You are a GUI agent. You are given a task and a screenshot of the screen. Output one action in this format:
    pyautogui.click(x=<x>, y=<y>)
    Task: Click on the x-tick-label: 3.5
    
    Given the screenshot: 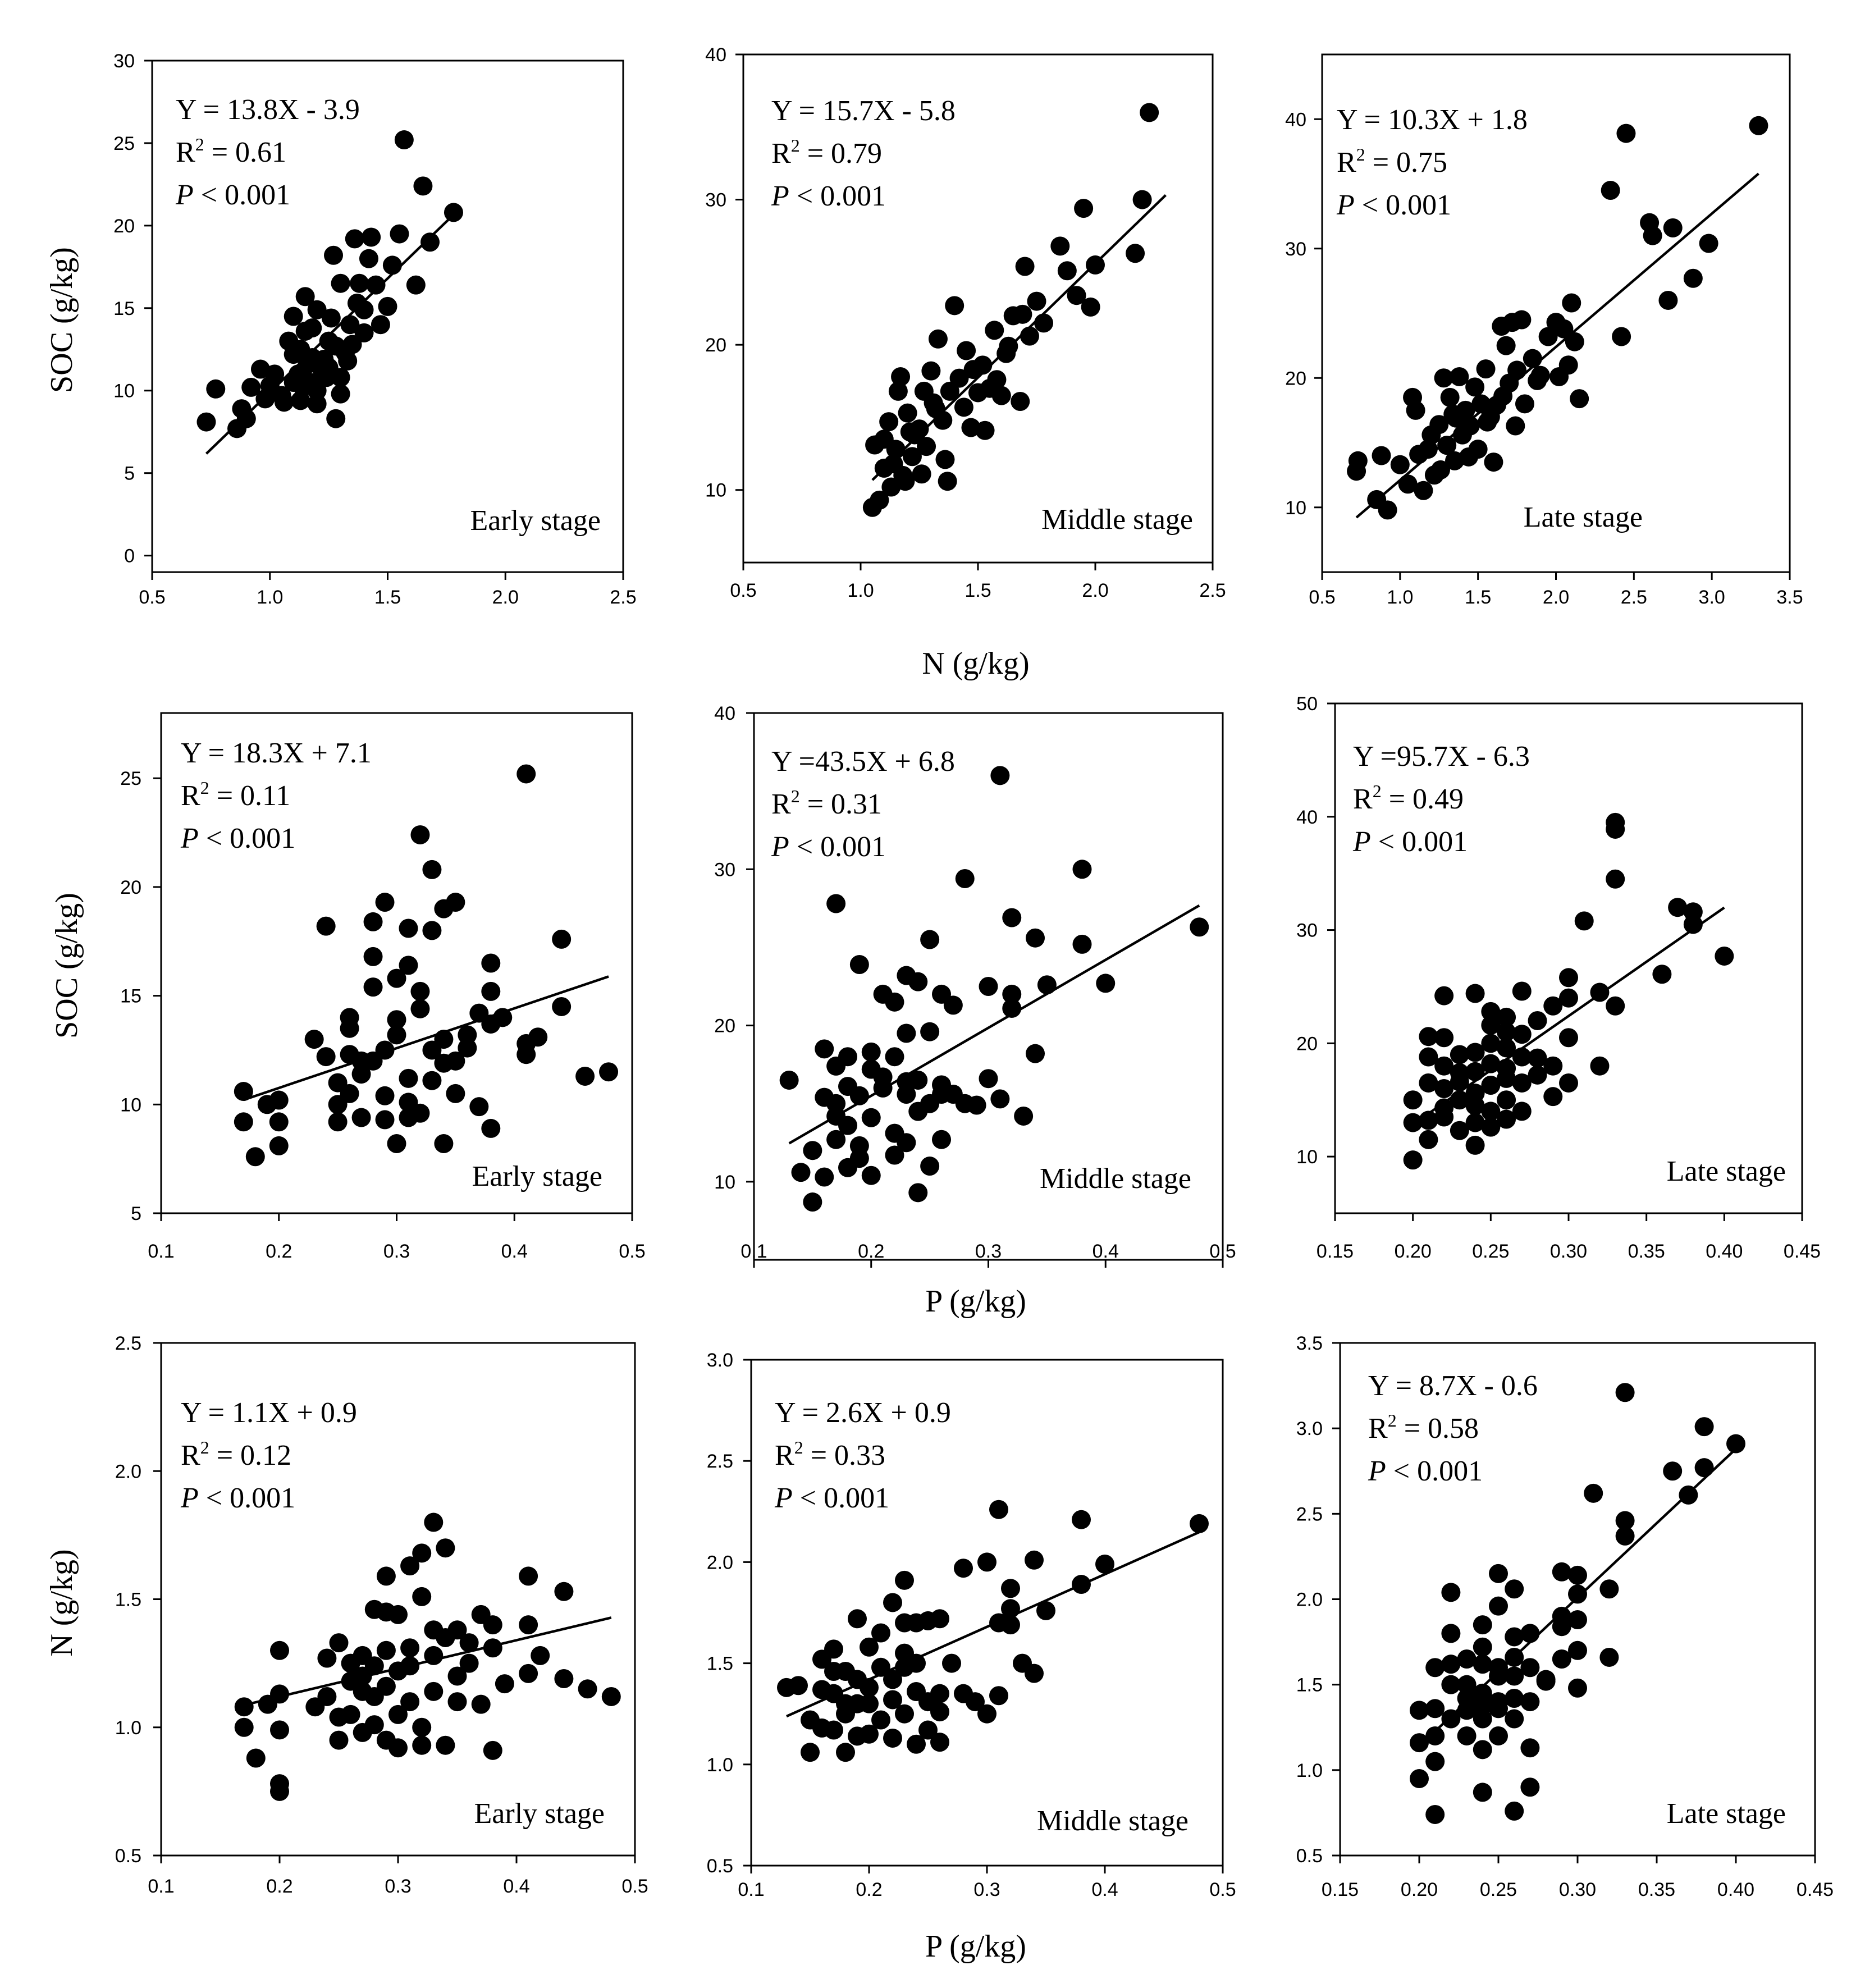 What is the action you would take?
    pyautogui.click(x=1789, y=597)
    